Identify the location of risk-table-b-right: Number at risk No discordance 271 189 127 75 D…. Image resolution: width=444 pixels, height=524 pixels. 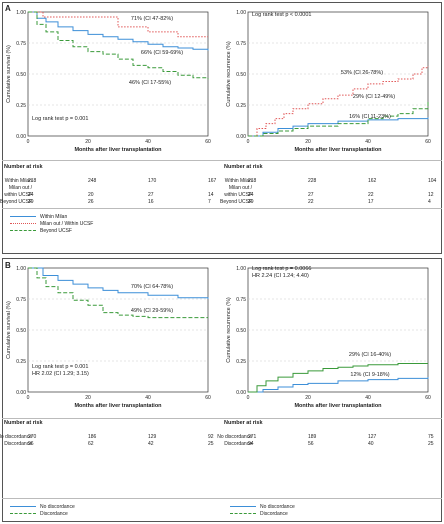
(328, 458).